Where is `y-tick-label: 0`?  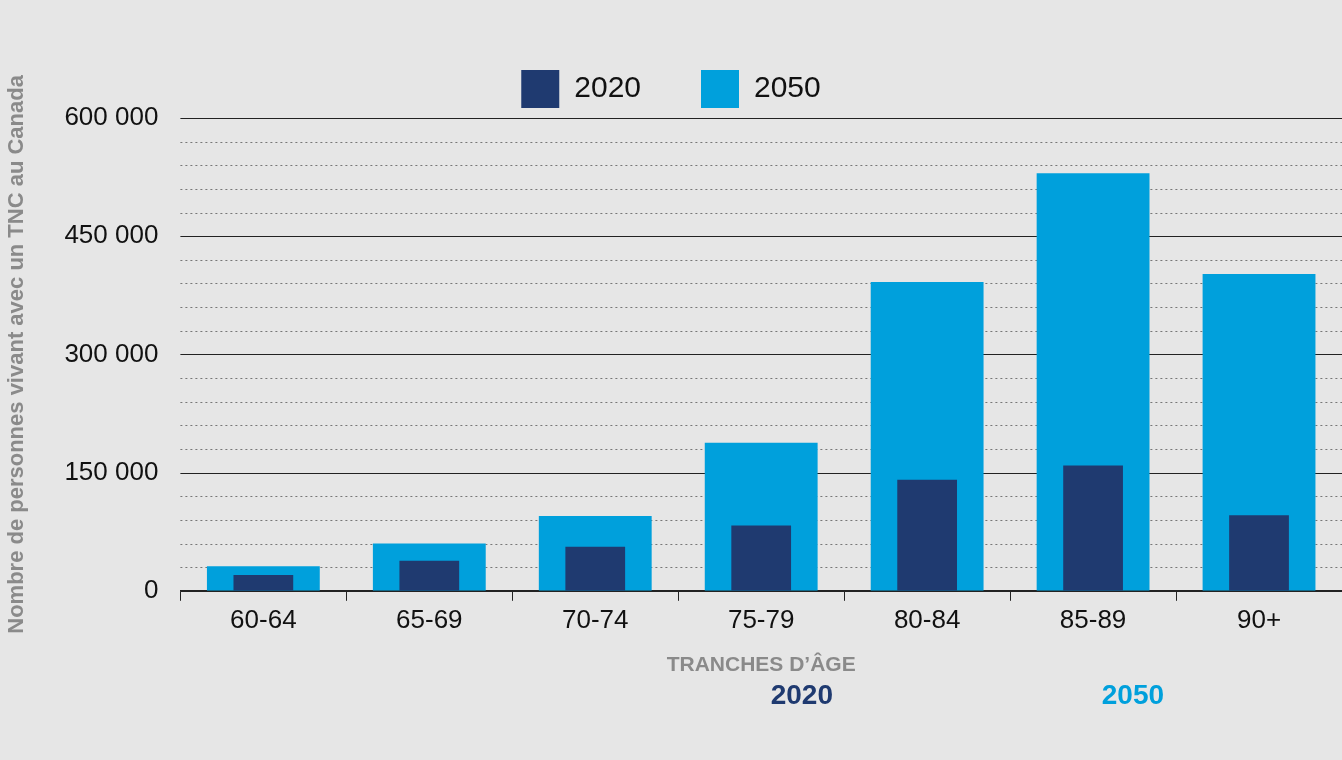
y-tick-label: 0 is located at coordinates (151, 588).